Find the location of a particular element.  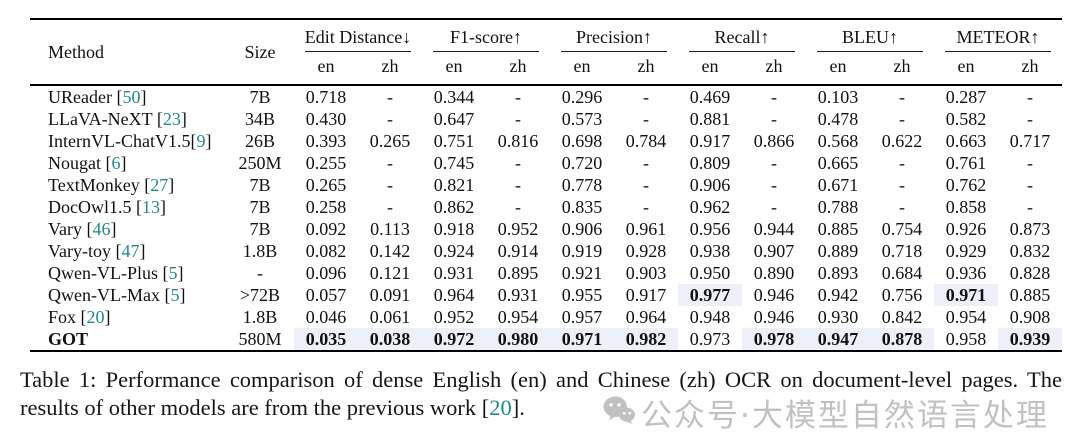

value-cell: 0.881 is located at coordinates (710, 119).